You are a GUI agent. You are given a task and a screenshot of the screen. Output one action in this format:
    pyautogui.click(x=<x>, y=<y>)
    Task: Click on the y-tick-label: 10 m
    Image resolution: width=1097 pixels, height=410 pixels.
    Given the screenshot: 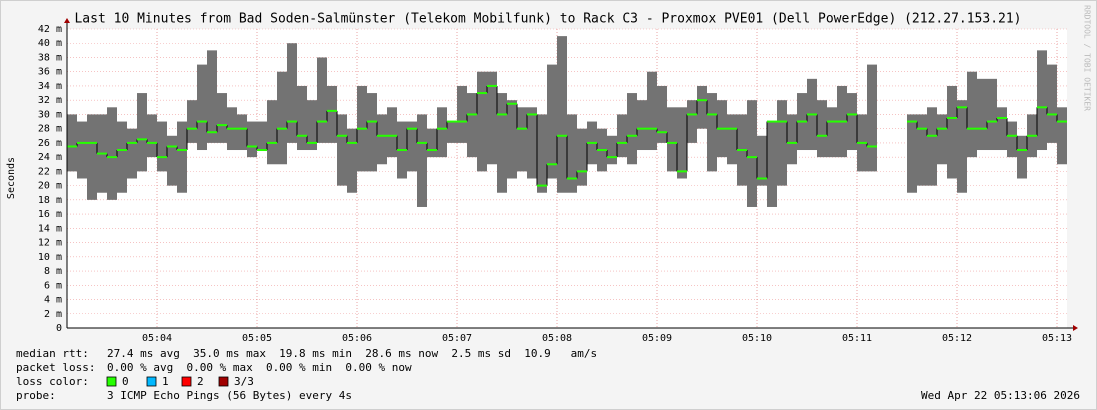 What is the action you would take?
    pyautogui.click(x=50, y=257)
    